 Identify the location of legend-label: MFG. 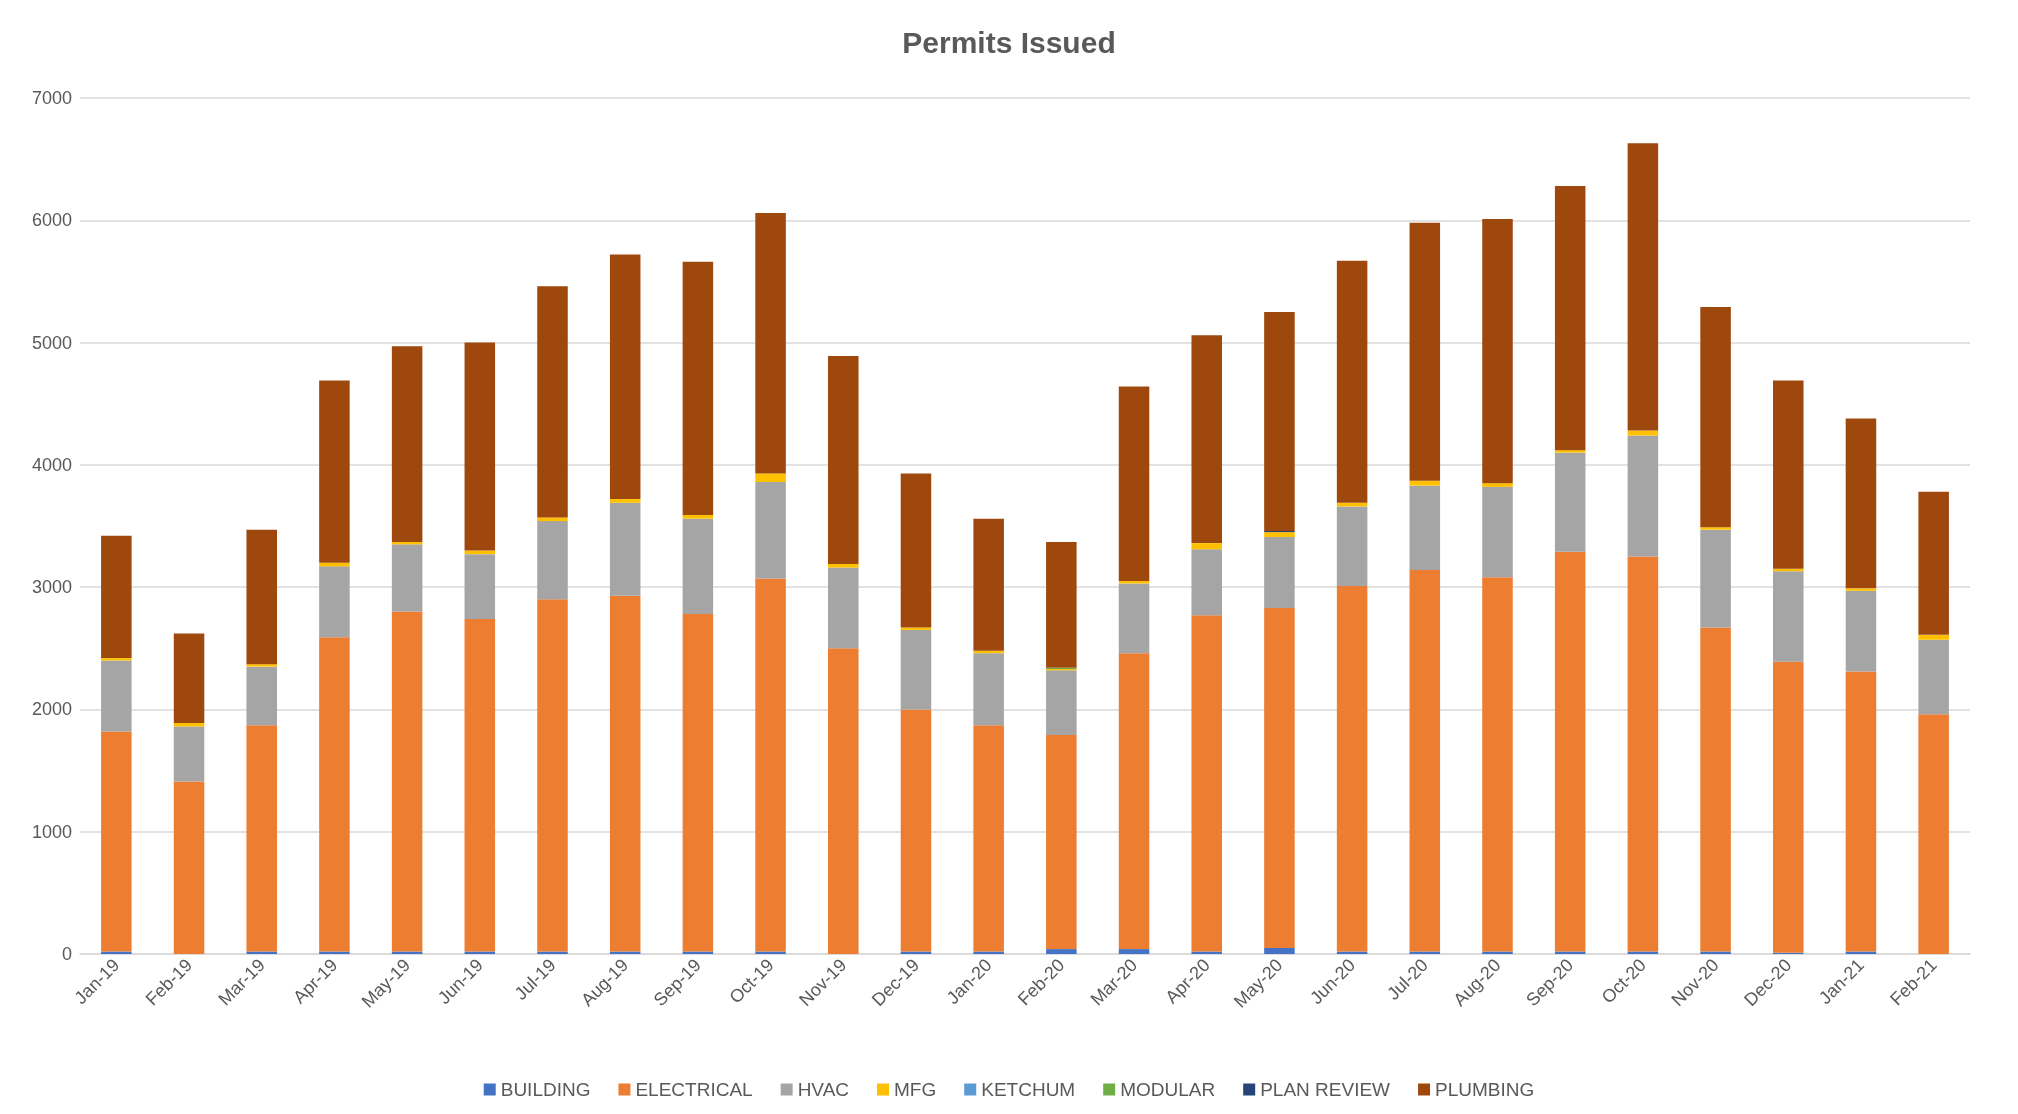
(915, 1089).